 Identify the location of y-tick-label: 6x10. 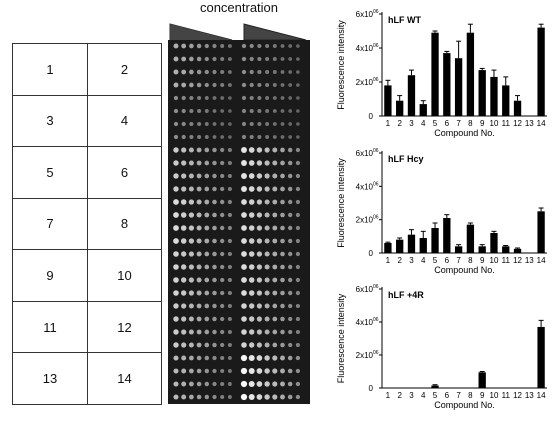
(365, 14).